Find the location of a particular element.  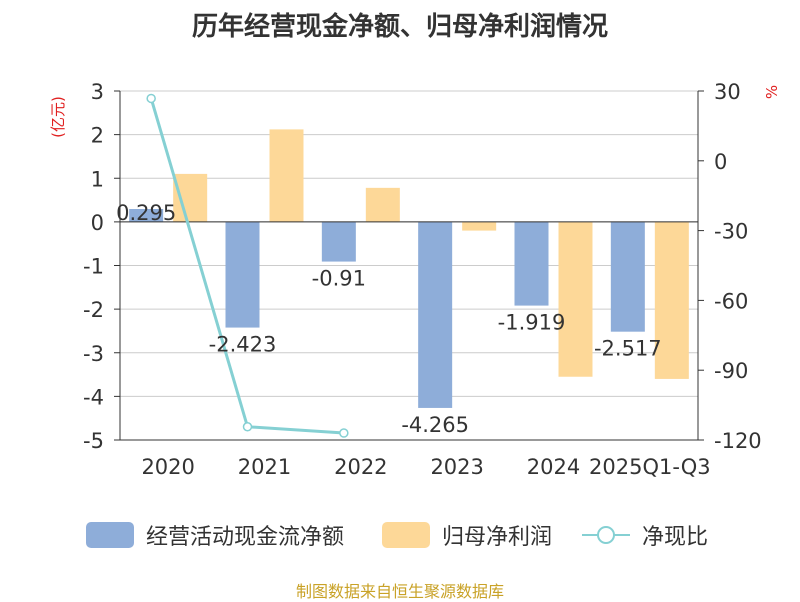

legend-item-net-profit: 归母净利润 is located at coordinates (467, 535).